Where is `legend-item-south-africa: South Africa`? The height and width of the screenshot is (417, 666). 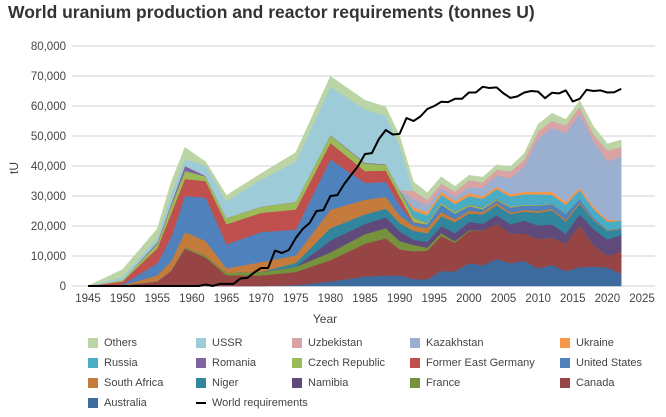
legend-item-south-africa: South Africa is located at coordinates (125, 383).